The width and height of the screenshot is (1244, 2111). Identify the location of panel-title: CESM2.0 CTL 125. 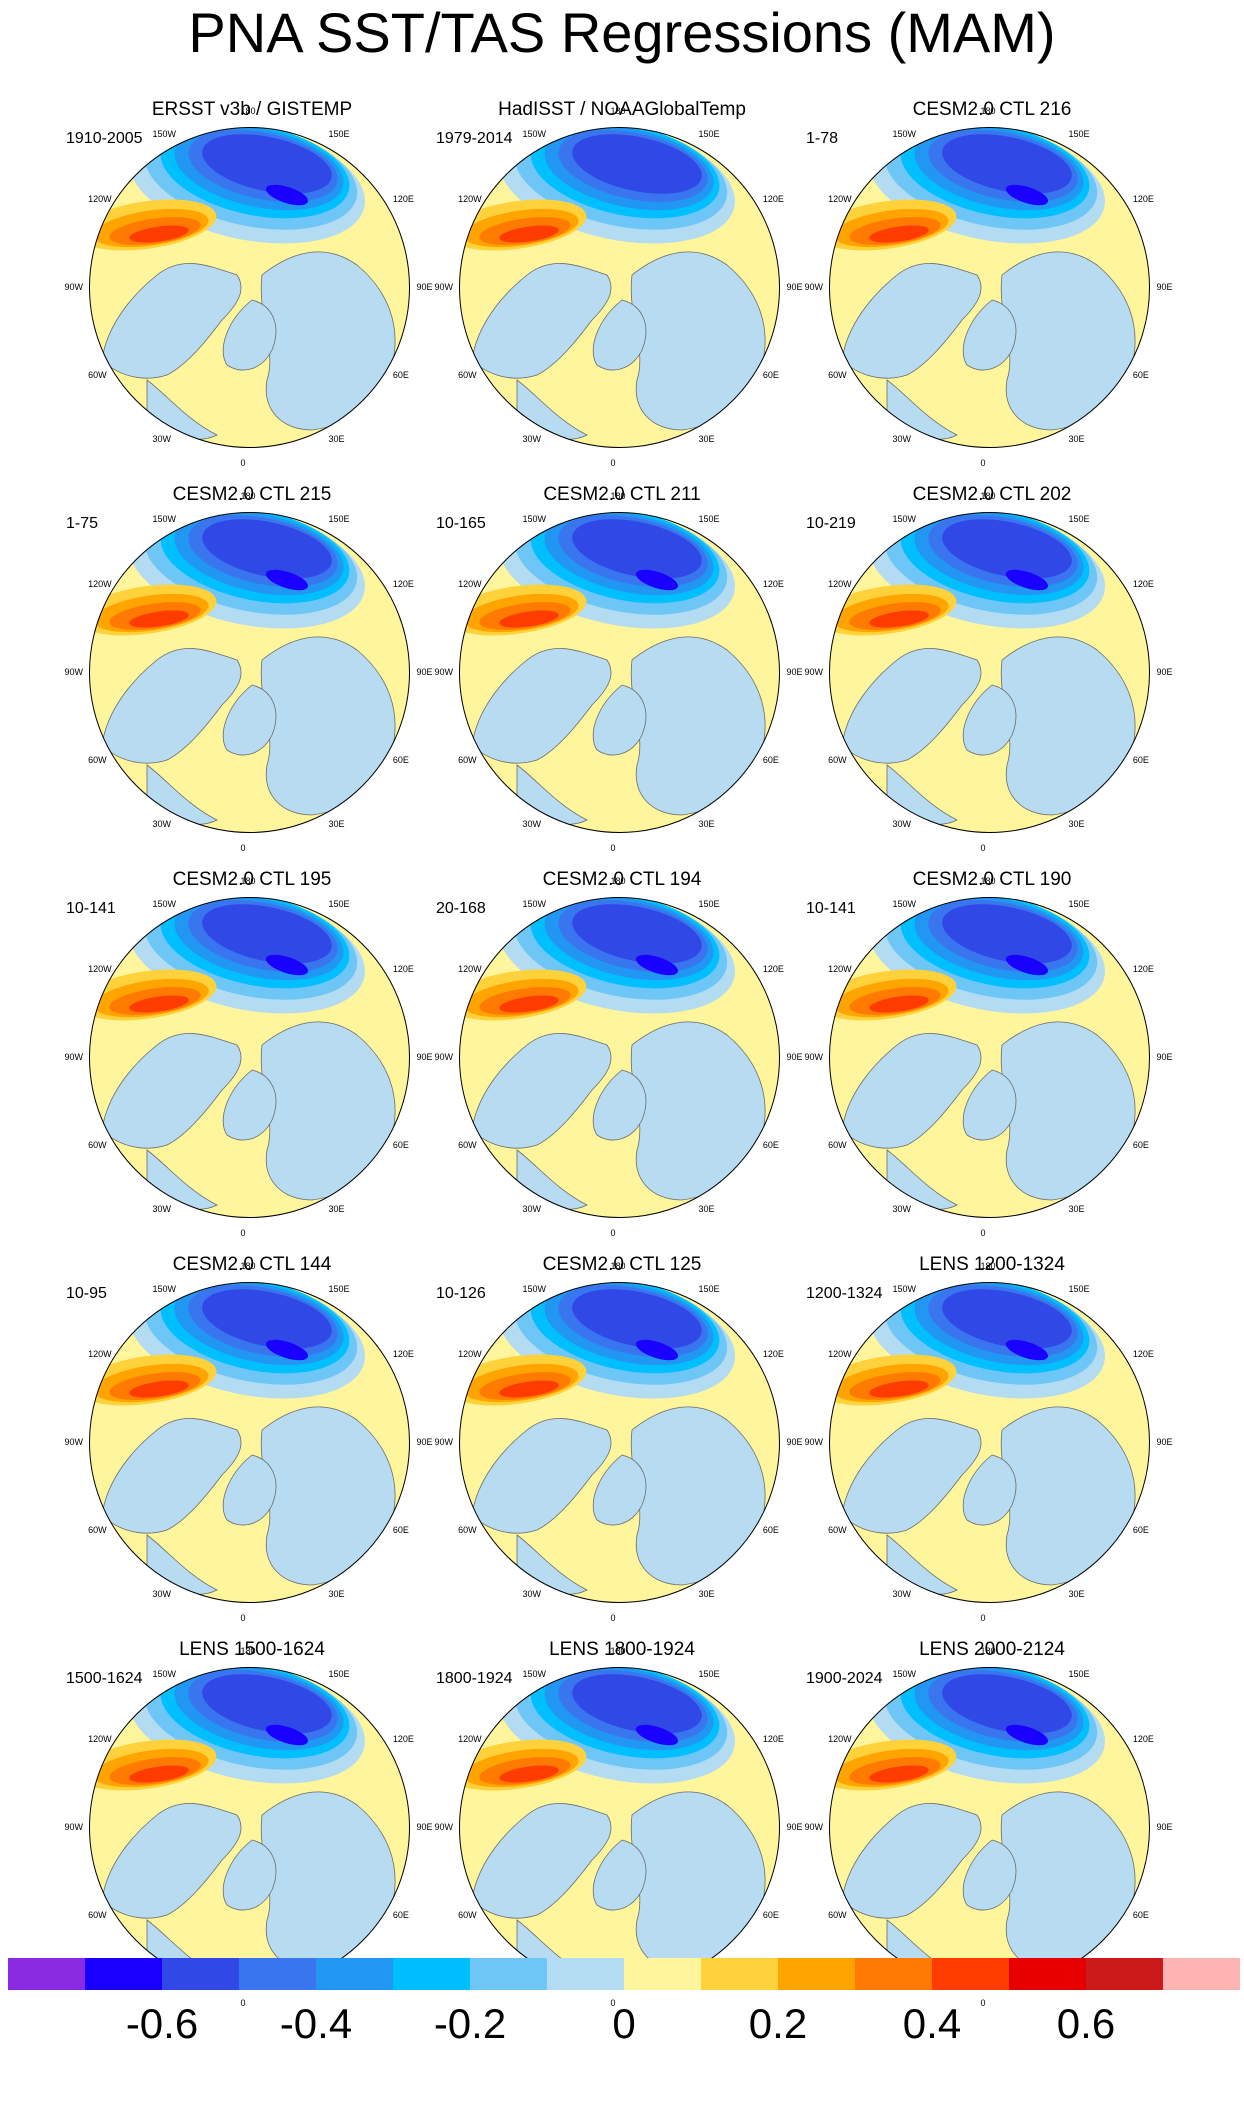
(622, 1264).